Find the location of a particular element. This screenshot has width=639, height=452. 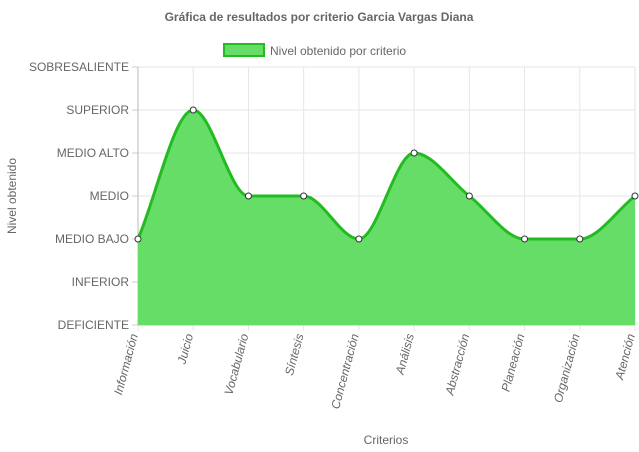

y-tick-label: DEFICIENTE is located at coordinates (93, 325).